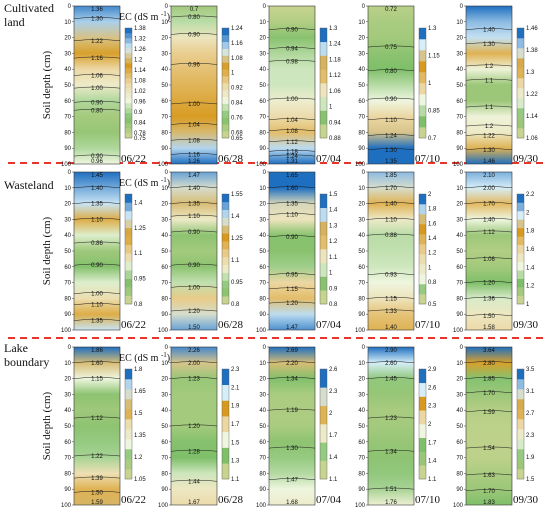 The width and height of the screenshot is (550, 518). What do you see at coordinates (335, 60) in the screenshot?
I see `colorbar-tick-label: 1.18` at bounding box center [335, 60].